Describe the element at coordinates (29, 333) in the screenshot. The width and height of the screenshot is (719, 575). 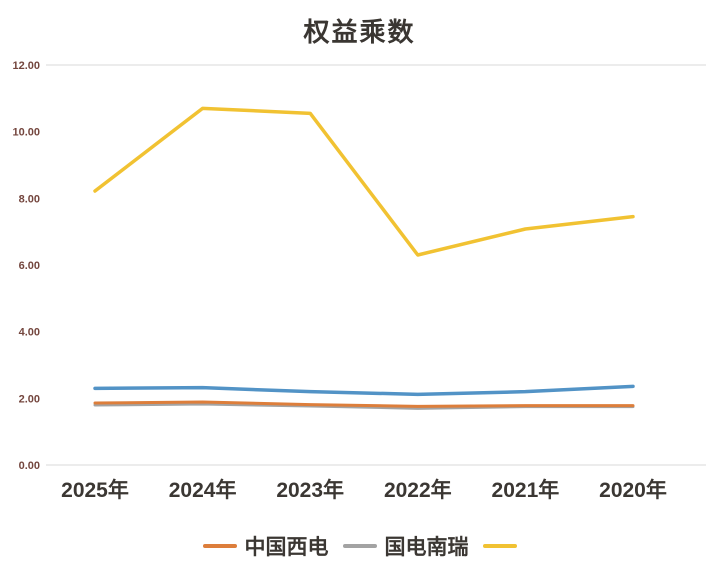
I see `y-axis-tick-label: 4.00` at that location.